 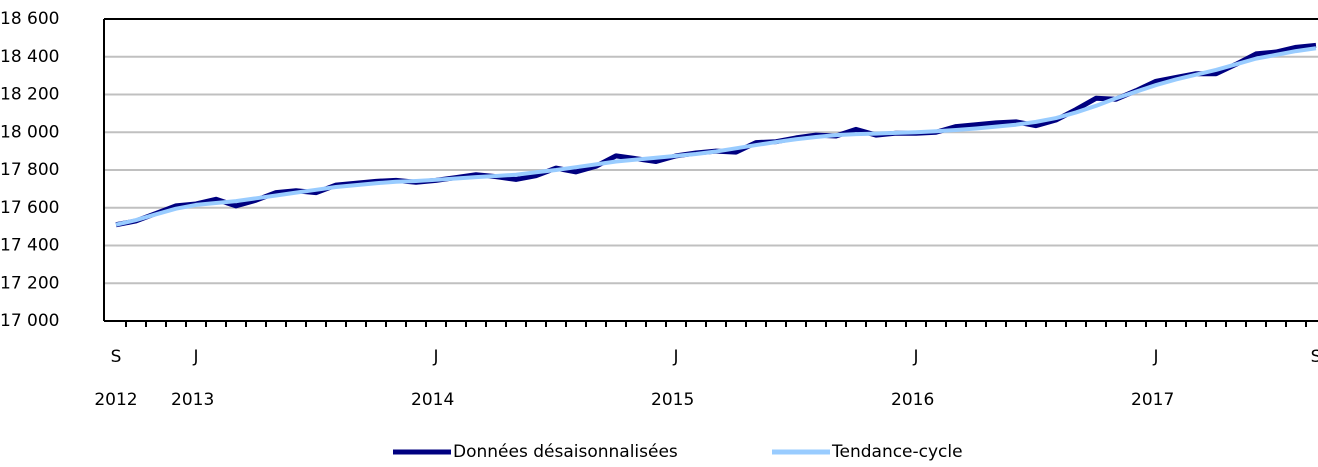 What do you see at coordinates (29, 170) in the screenshot?
I see `y-tick-label: 17 800` at bounding box center [29, 170].